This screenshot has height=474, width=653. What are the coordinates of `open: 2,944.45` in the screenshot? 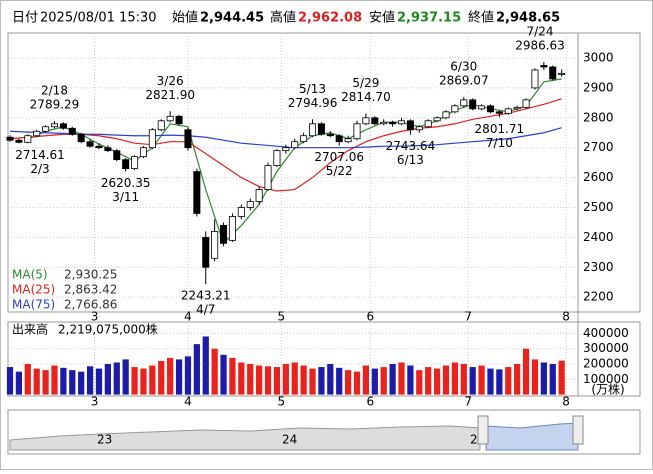 It's located at (232, 18).